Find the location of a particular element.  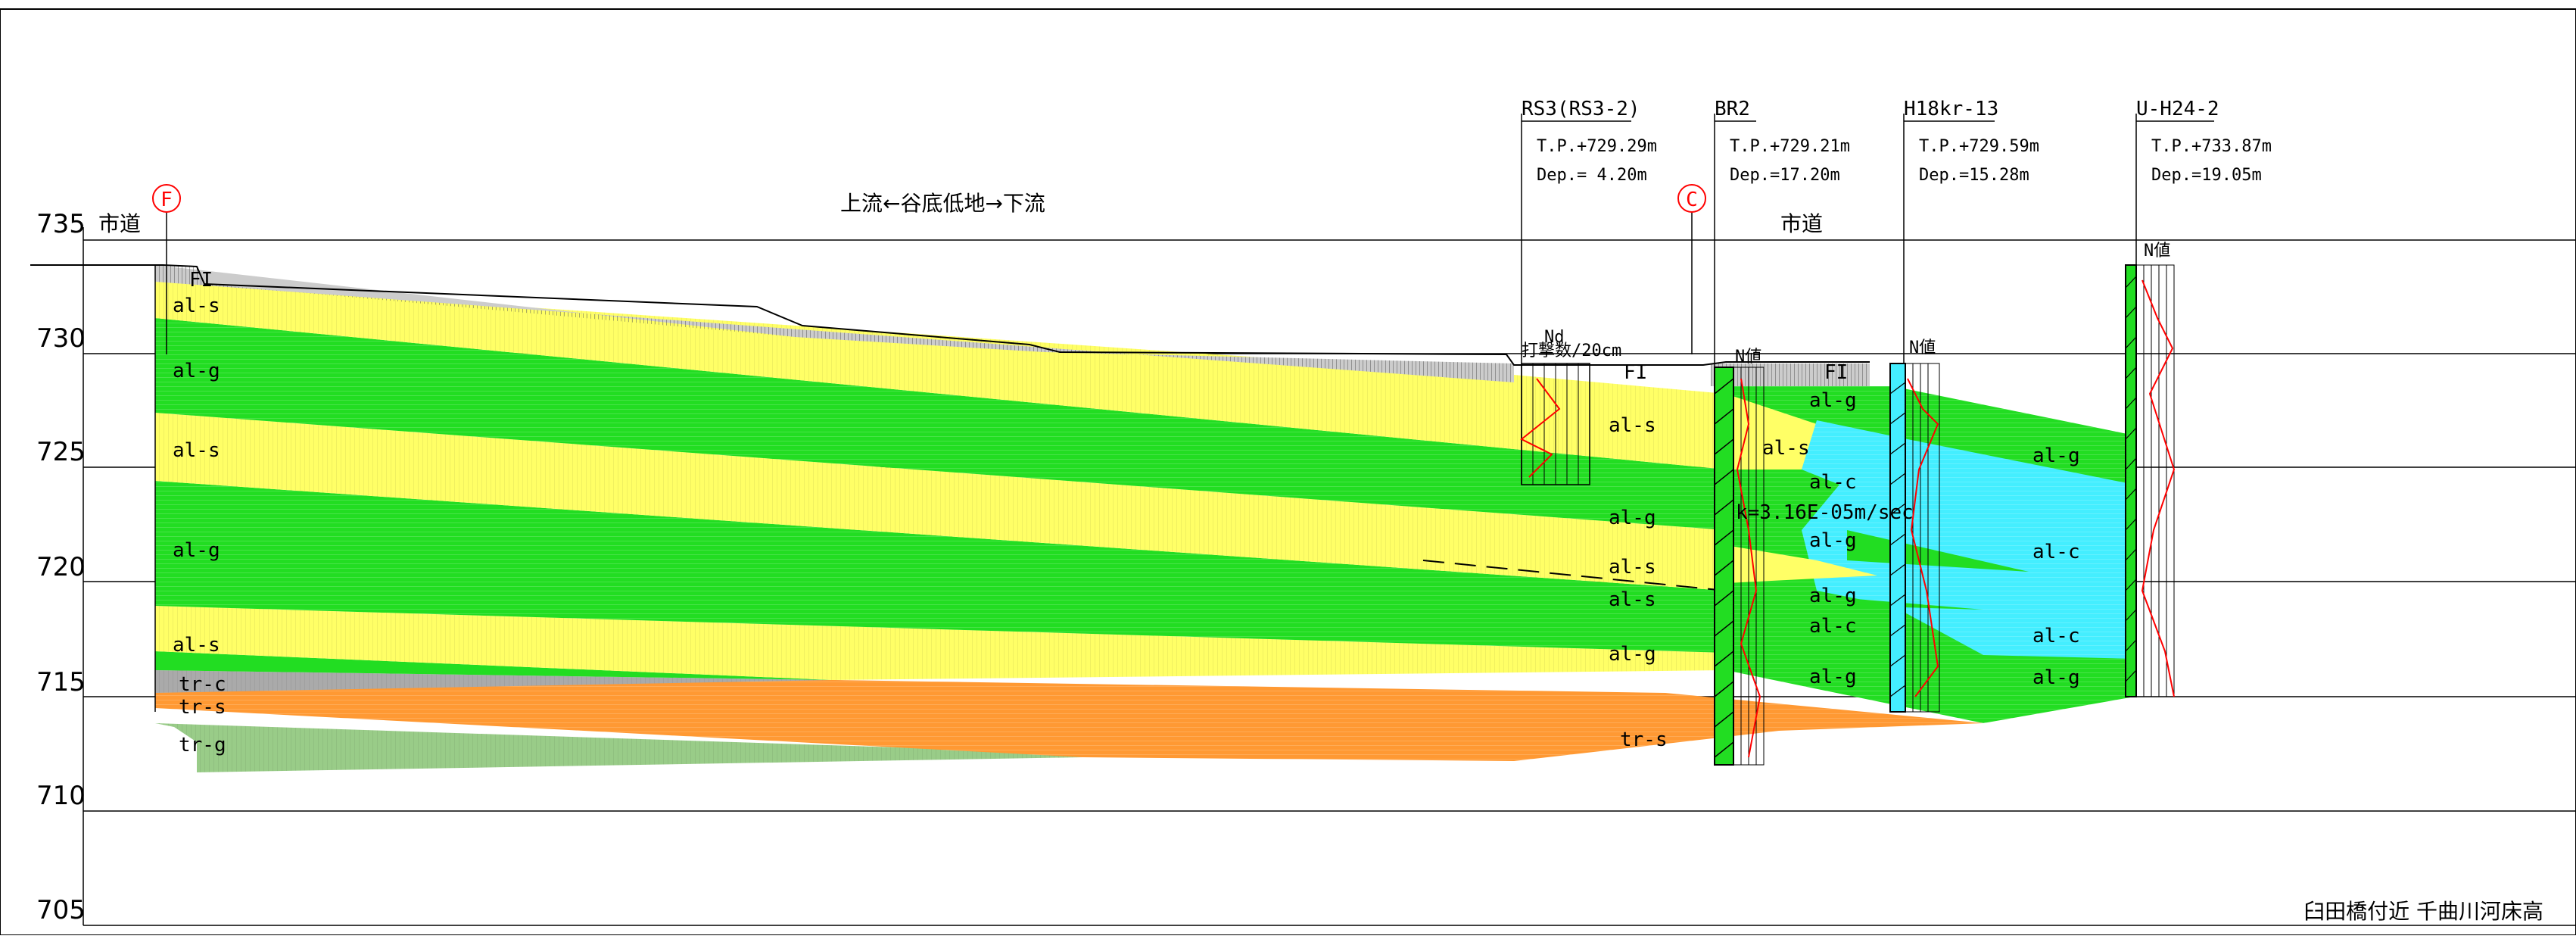

br2-n-curve is located at coordinates (1748, 568).